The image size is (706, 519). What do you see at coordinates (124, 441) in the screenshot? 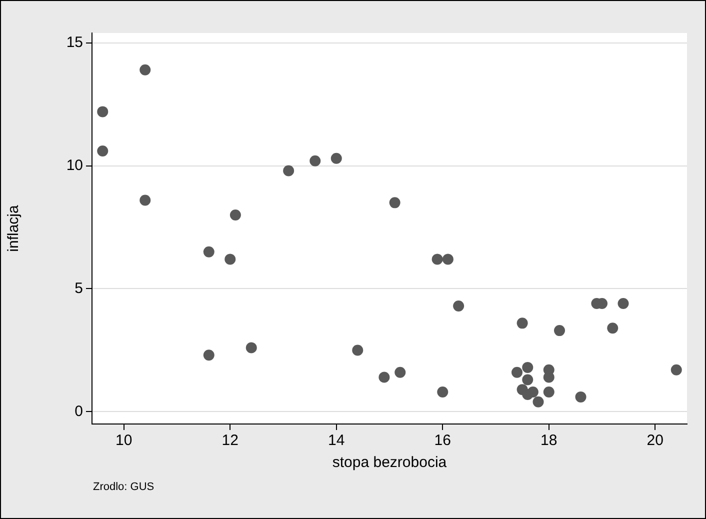
I see `x-tick-label: 10` at bounding box center [124, 441].